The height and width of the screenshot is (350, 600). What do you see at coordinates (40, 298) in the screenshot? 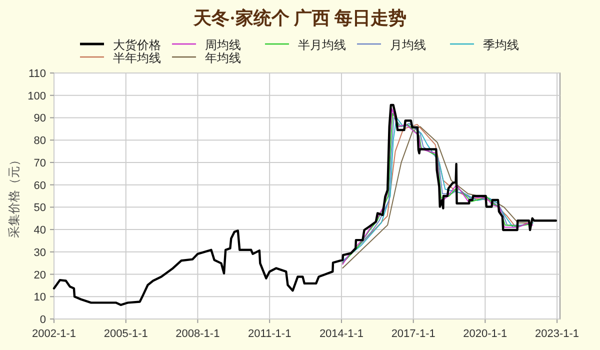
I see `y-tick-label: 10` at bounding box center [40, 298].